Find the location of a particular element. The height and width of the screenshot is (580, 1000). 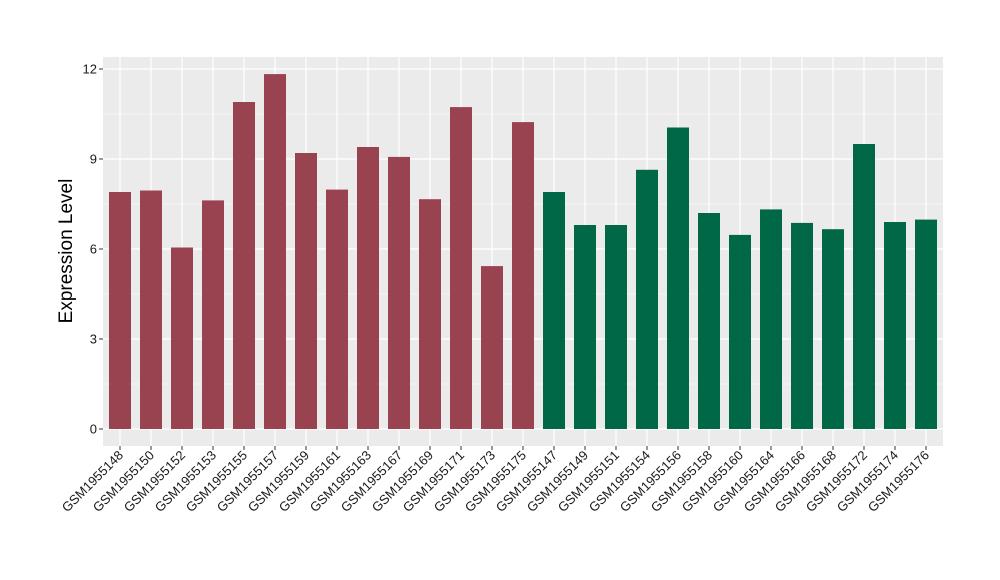

bar-GSM1955155 is located at coordinates (244, 265).